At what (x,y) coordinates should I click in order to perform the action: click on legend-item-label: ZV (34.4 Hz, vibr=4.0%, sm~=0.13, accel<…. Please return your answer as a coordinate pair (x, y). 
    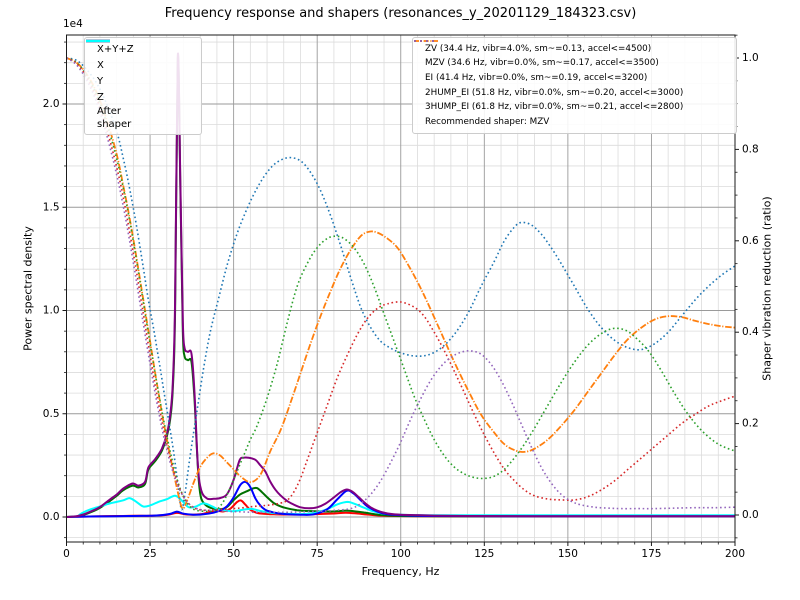
    Looking at the image, I should click on (538, 48).